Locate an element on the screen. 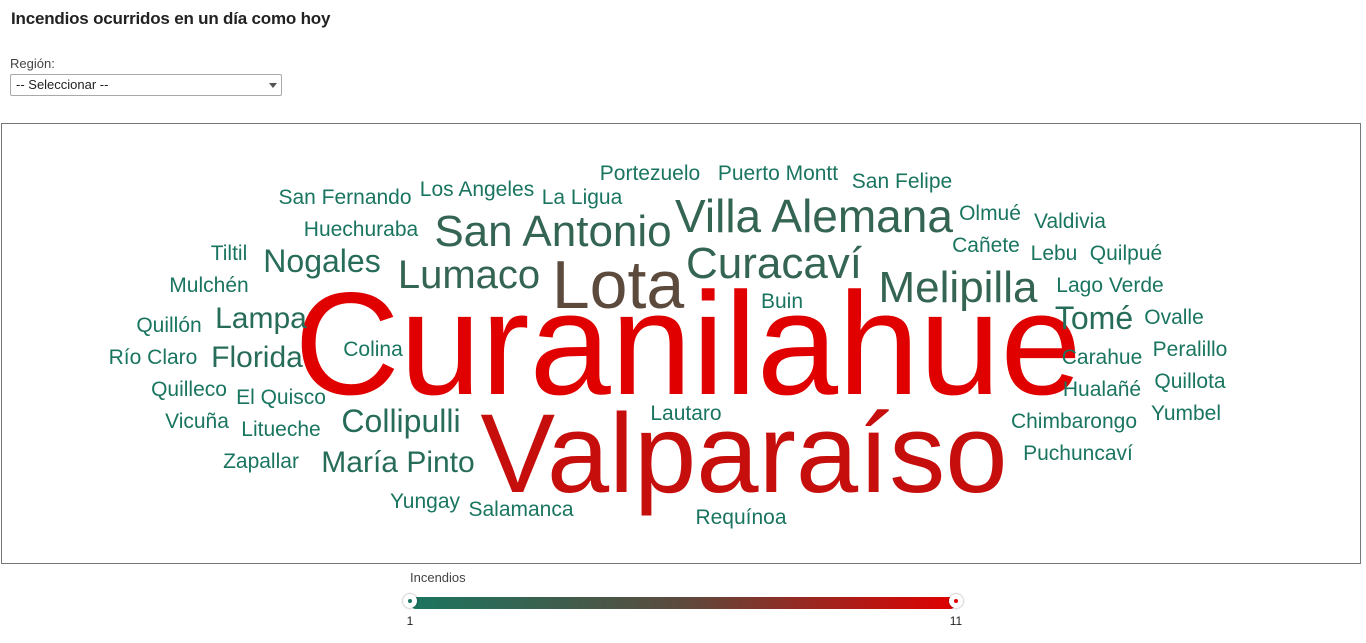 The height and width of the screenshot is (643, 1366). word-san-antonio: San Antonio is located at coordinates (552, 231).